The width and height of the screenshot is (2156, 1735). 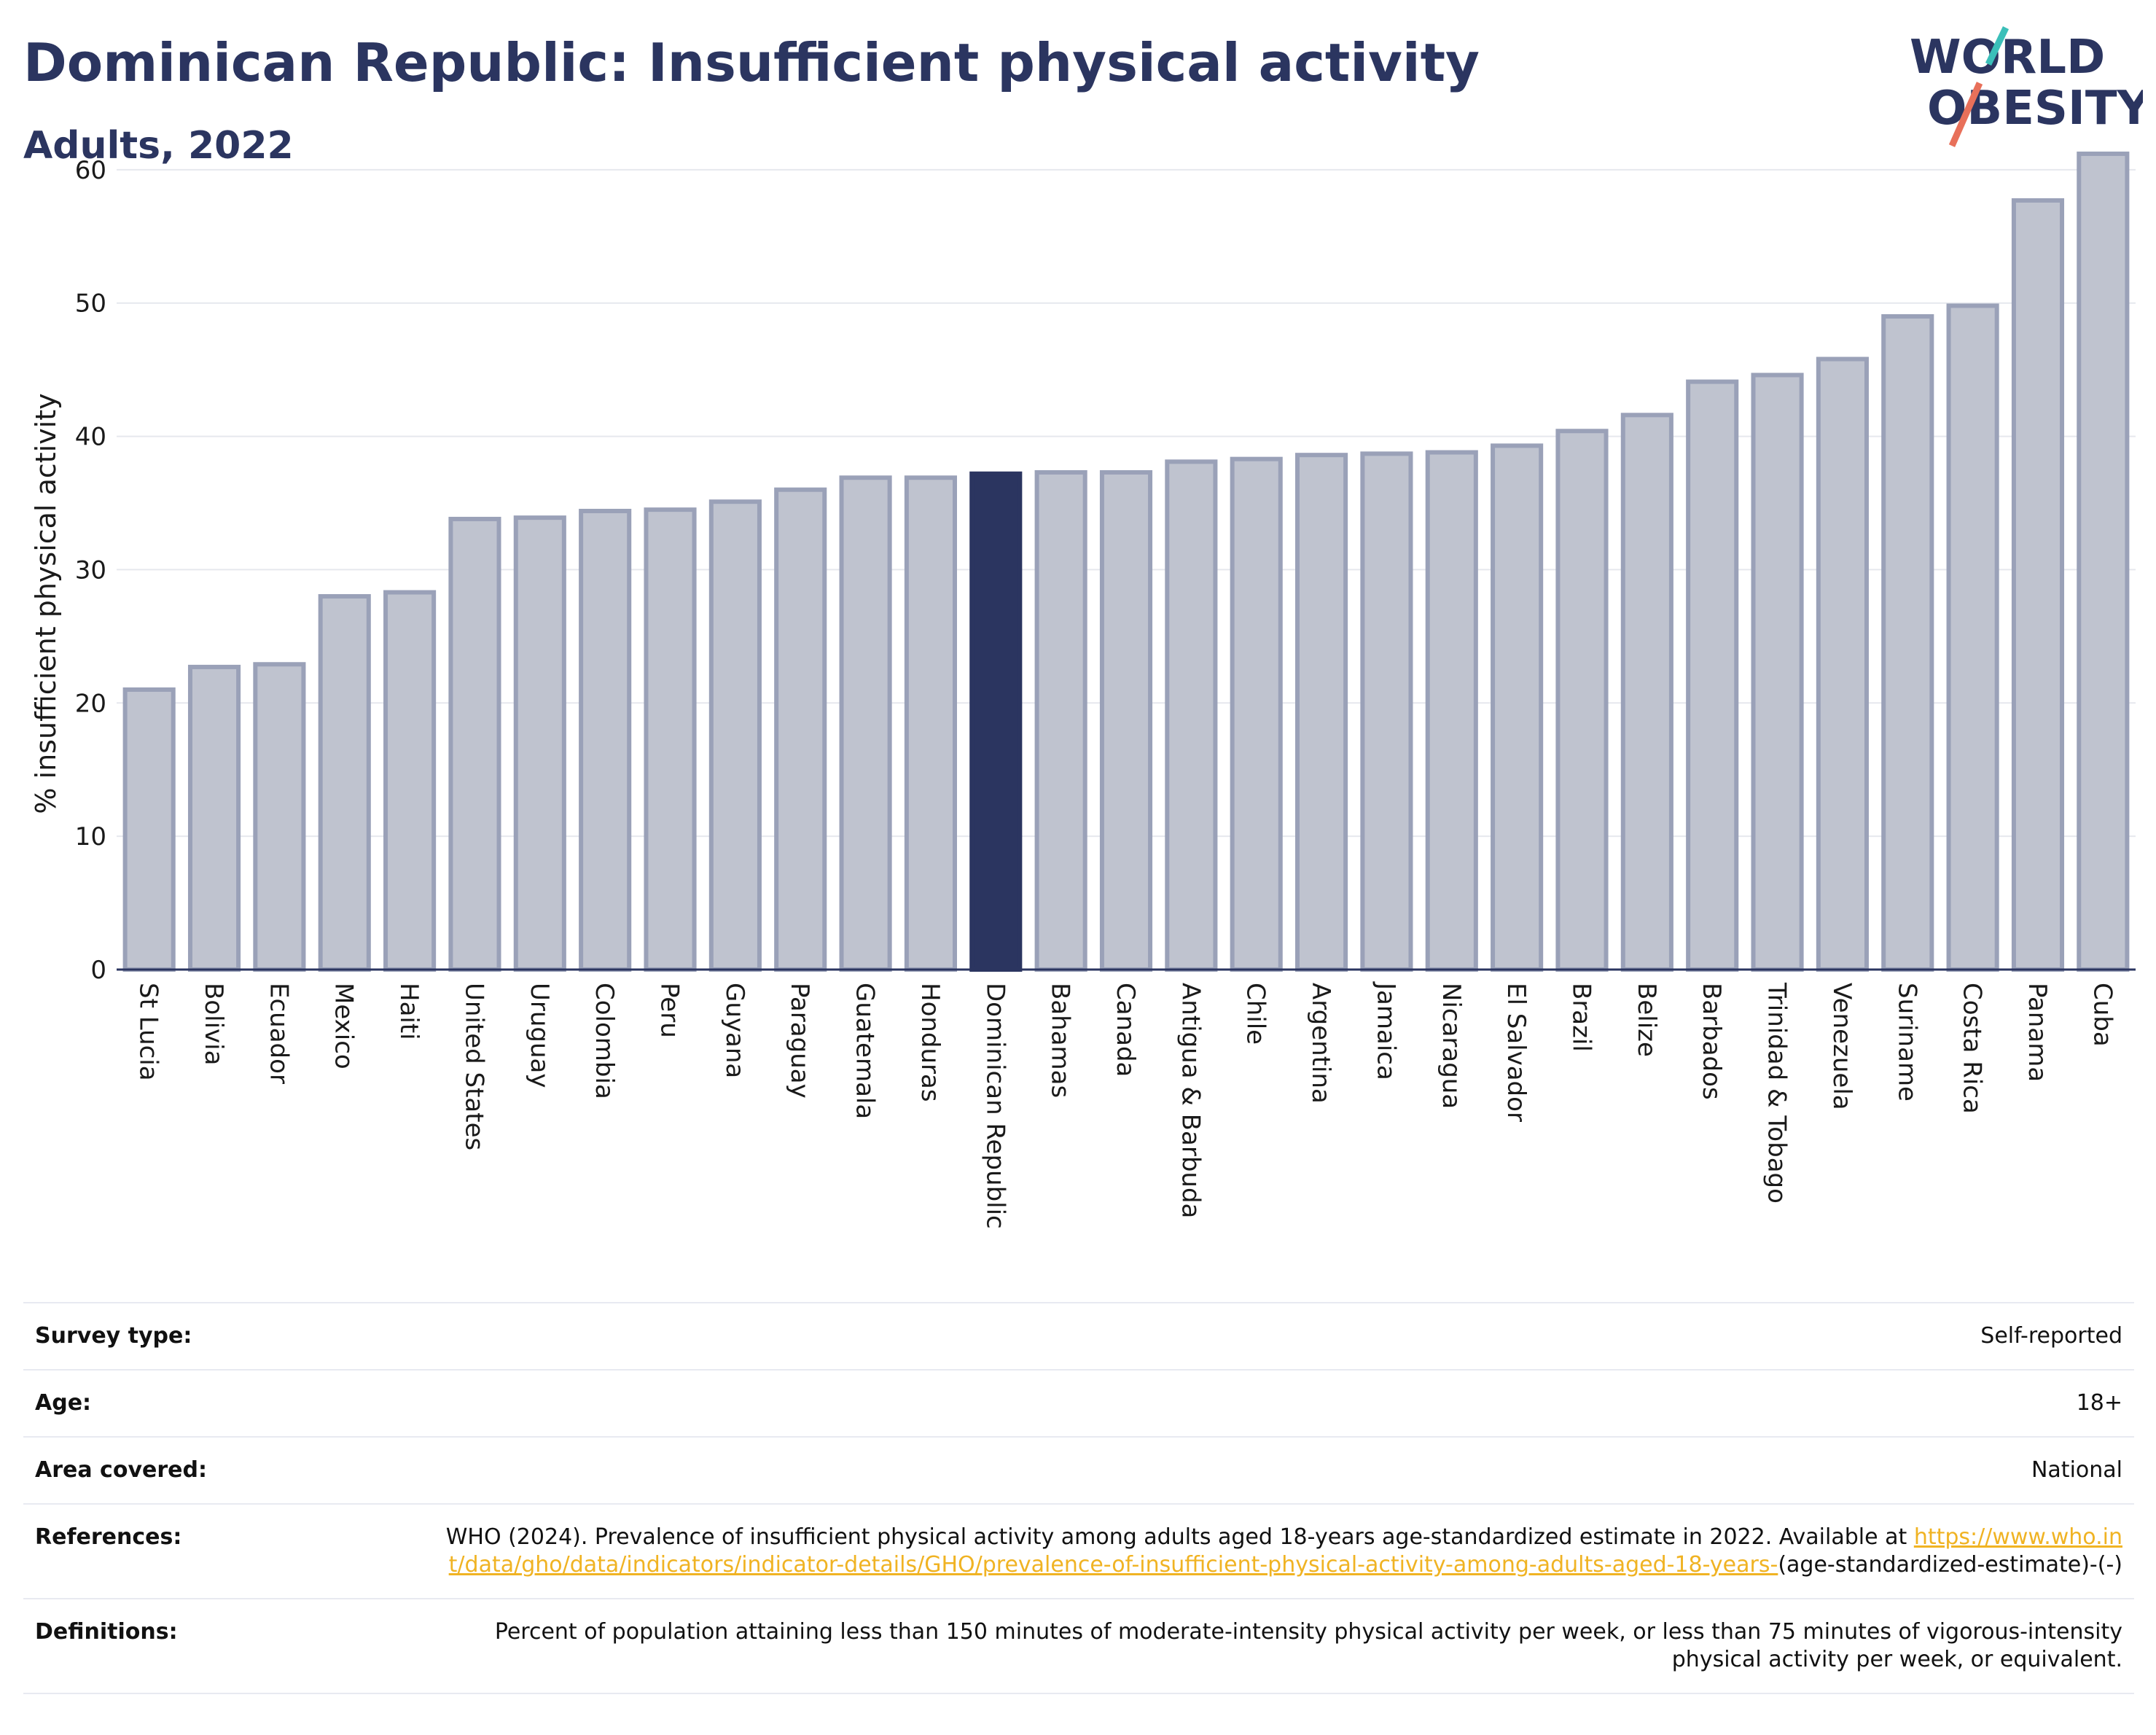 What do you see at coordinates (344, 1026) in the screenshot?
I see `x-tick-label: Mexico` at bounding box center [344, 1026].